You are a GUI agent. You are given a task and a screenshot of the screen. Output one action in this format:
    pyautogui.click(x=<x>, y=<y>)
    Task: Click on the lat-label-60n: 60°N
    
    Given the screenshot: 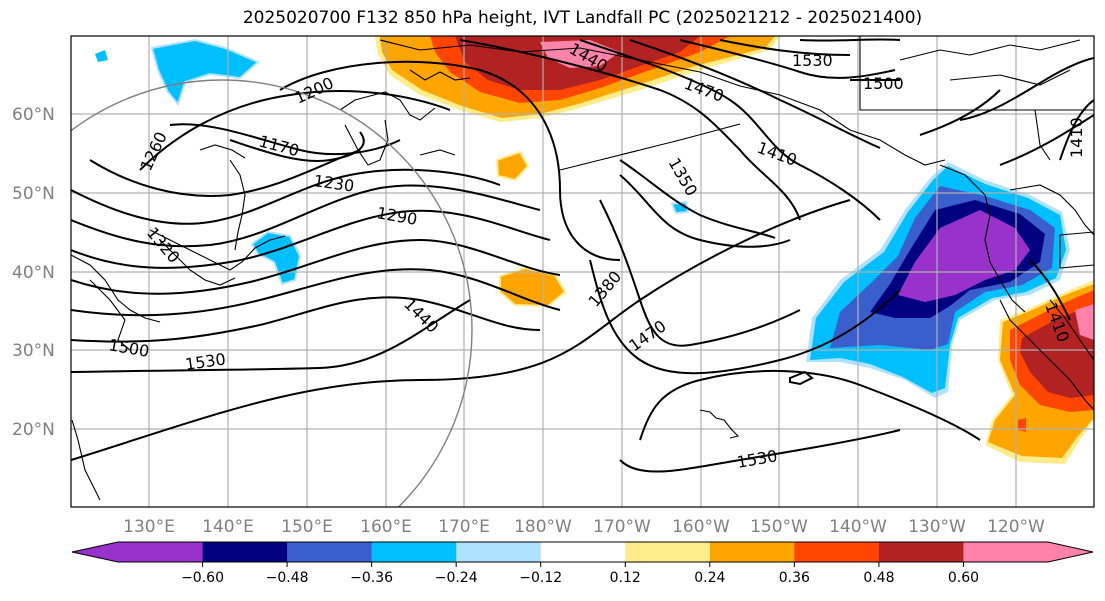 What is the action you would take?
    pyautogui.click(x=33, y=115)
    